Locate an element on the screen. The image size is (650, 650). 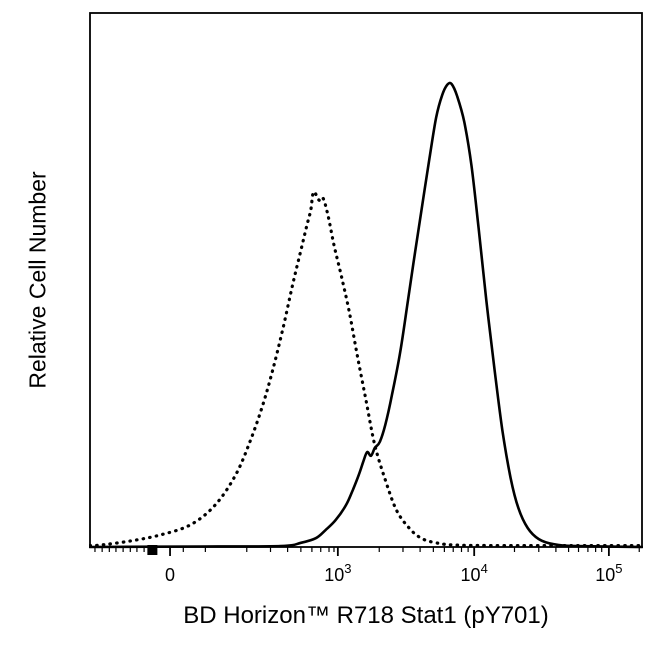
x-tick-label: 10⁴ is located at coordinates (474, 573).